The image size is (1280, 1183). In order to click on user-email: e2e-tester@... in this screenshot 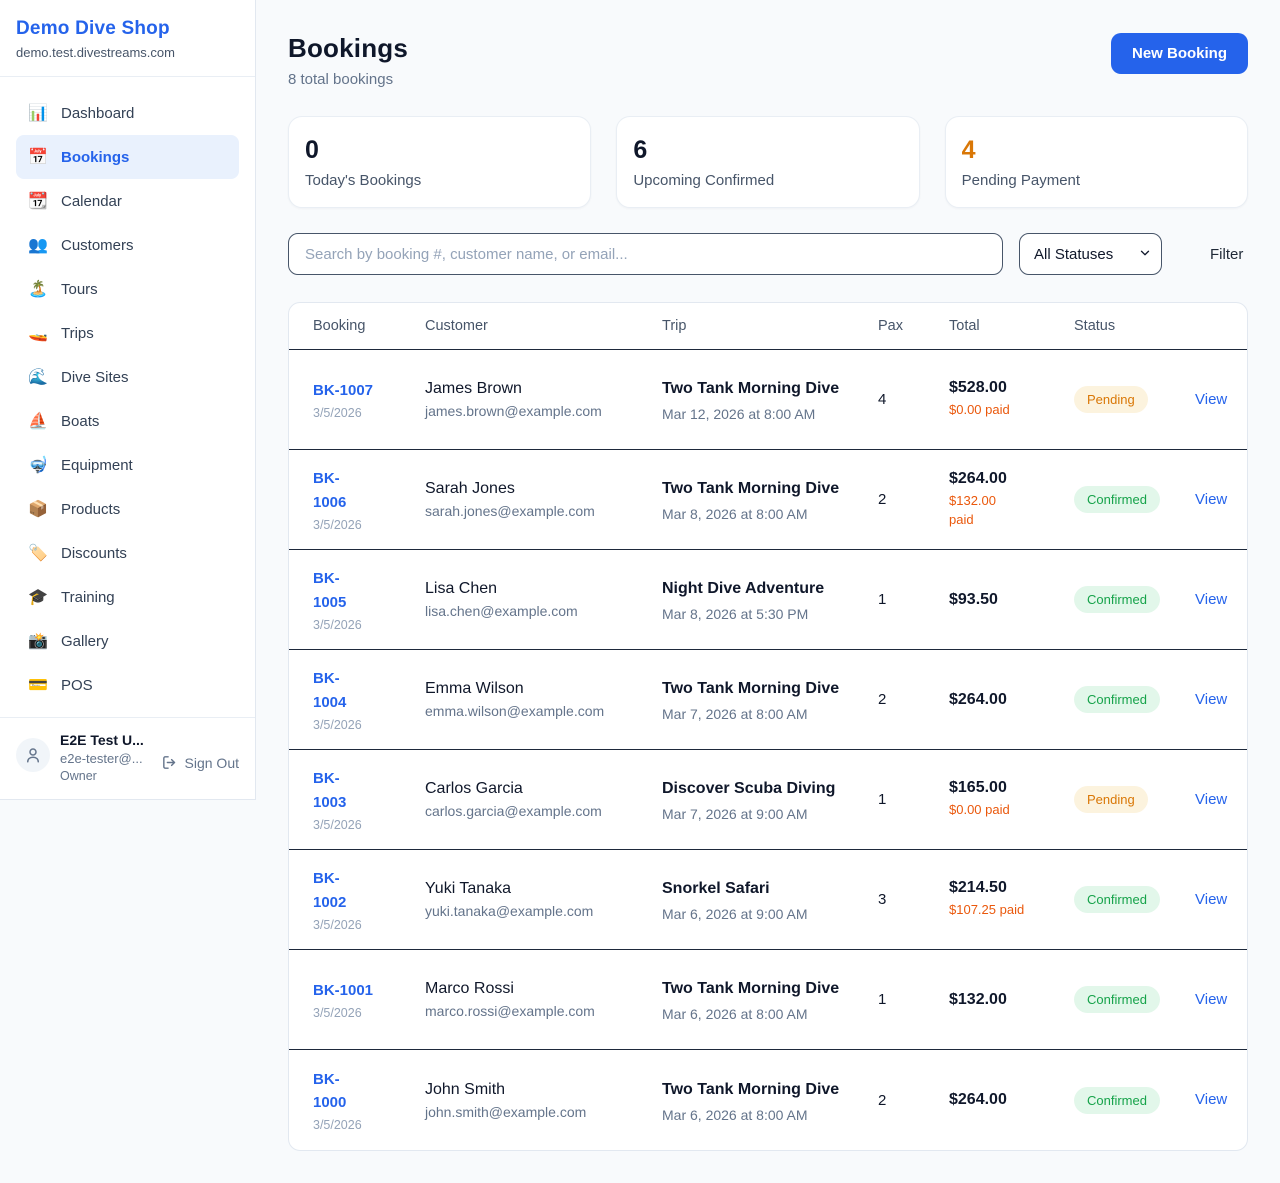, I will do `click(101, 758)`.